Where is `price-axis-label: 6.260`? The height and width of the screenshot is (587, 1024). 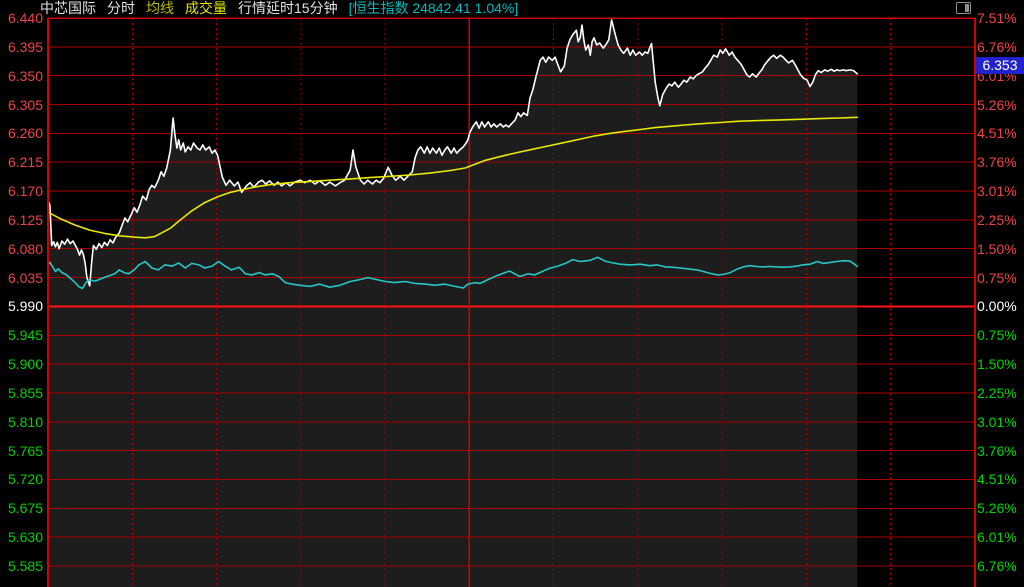 price-axis-label: 6.260 is located at coordinates (25, 133).